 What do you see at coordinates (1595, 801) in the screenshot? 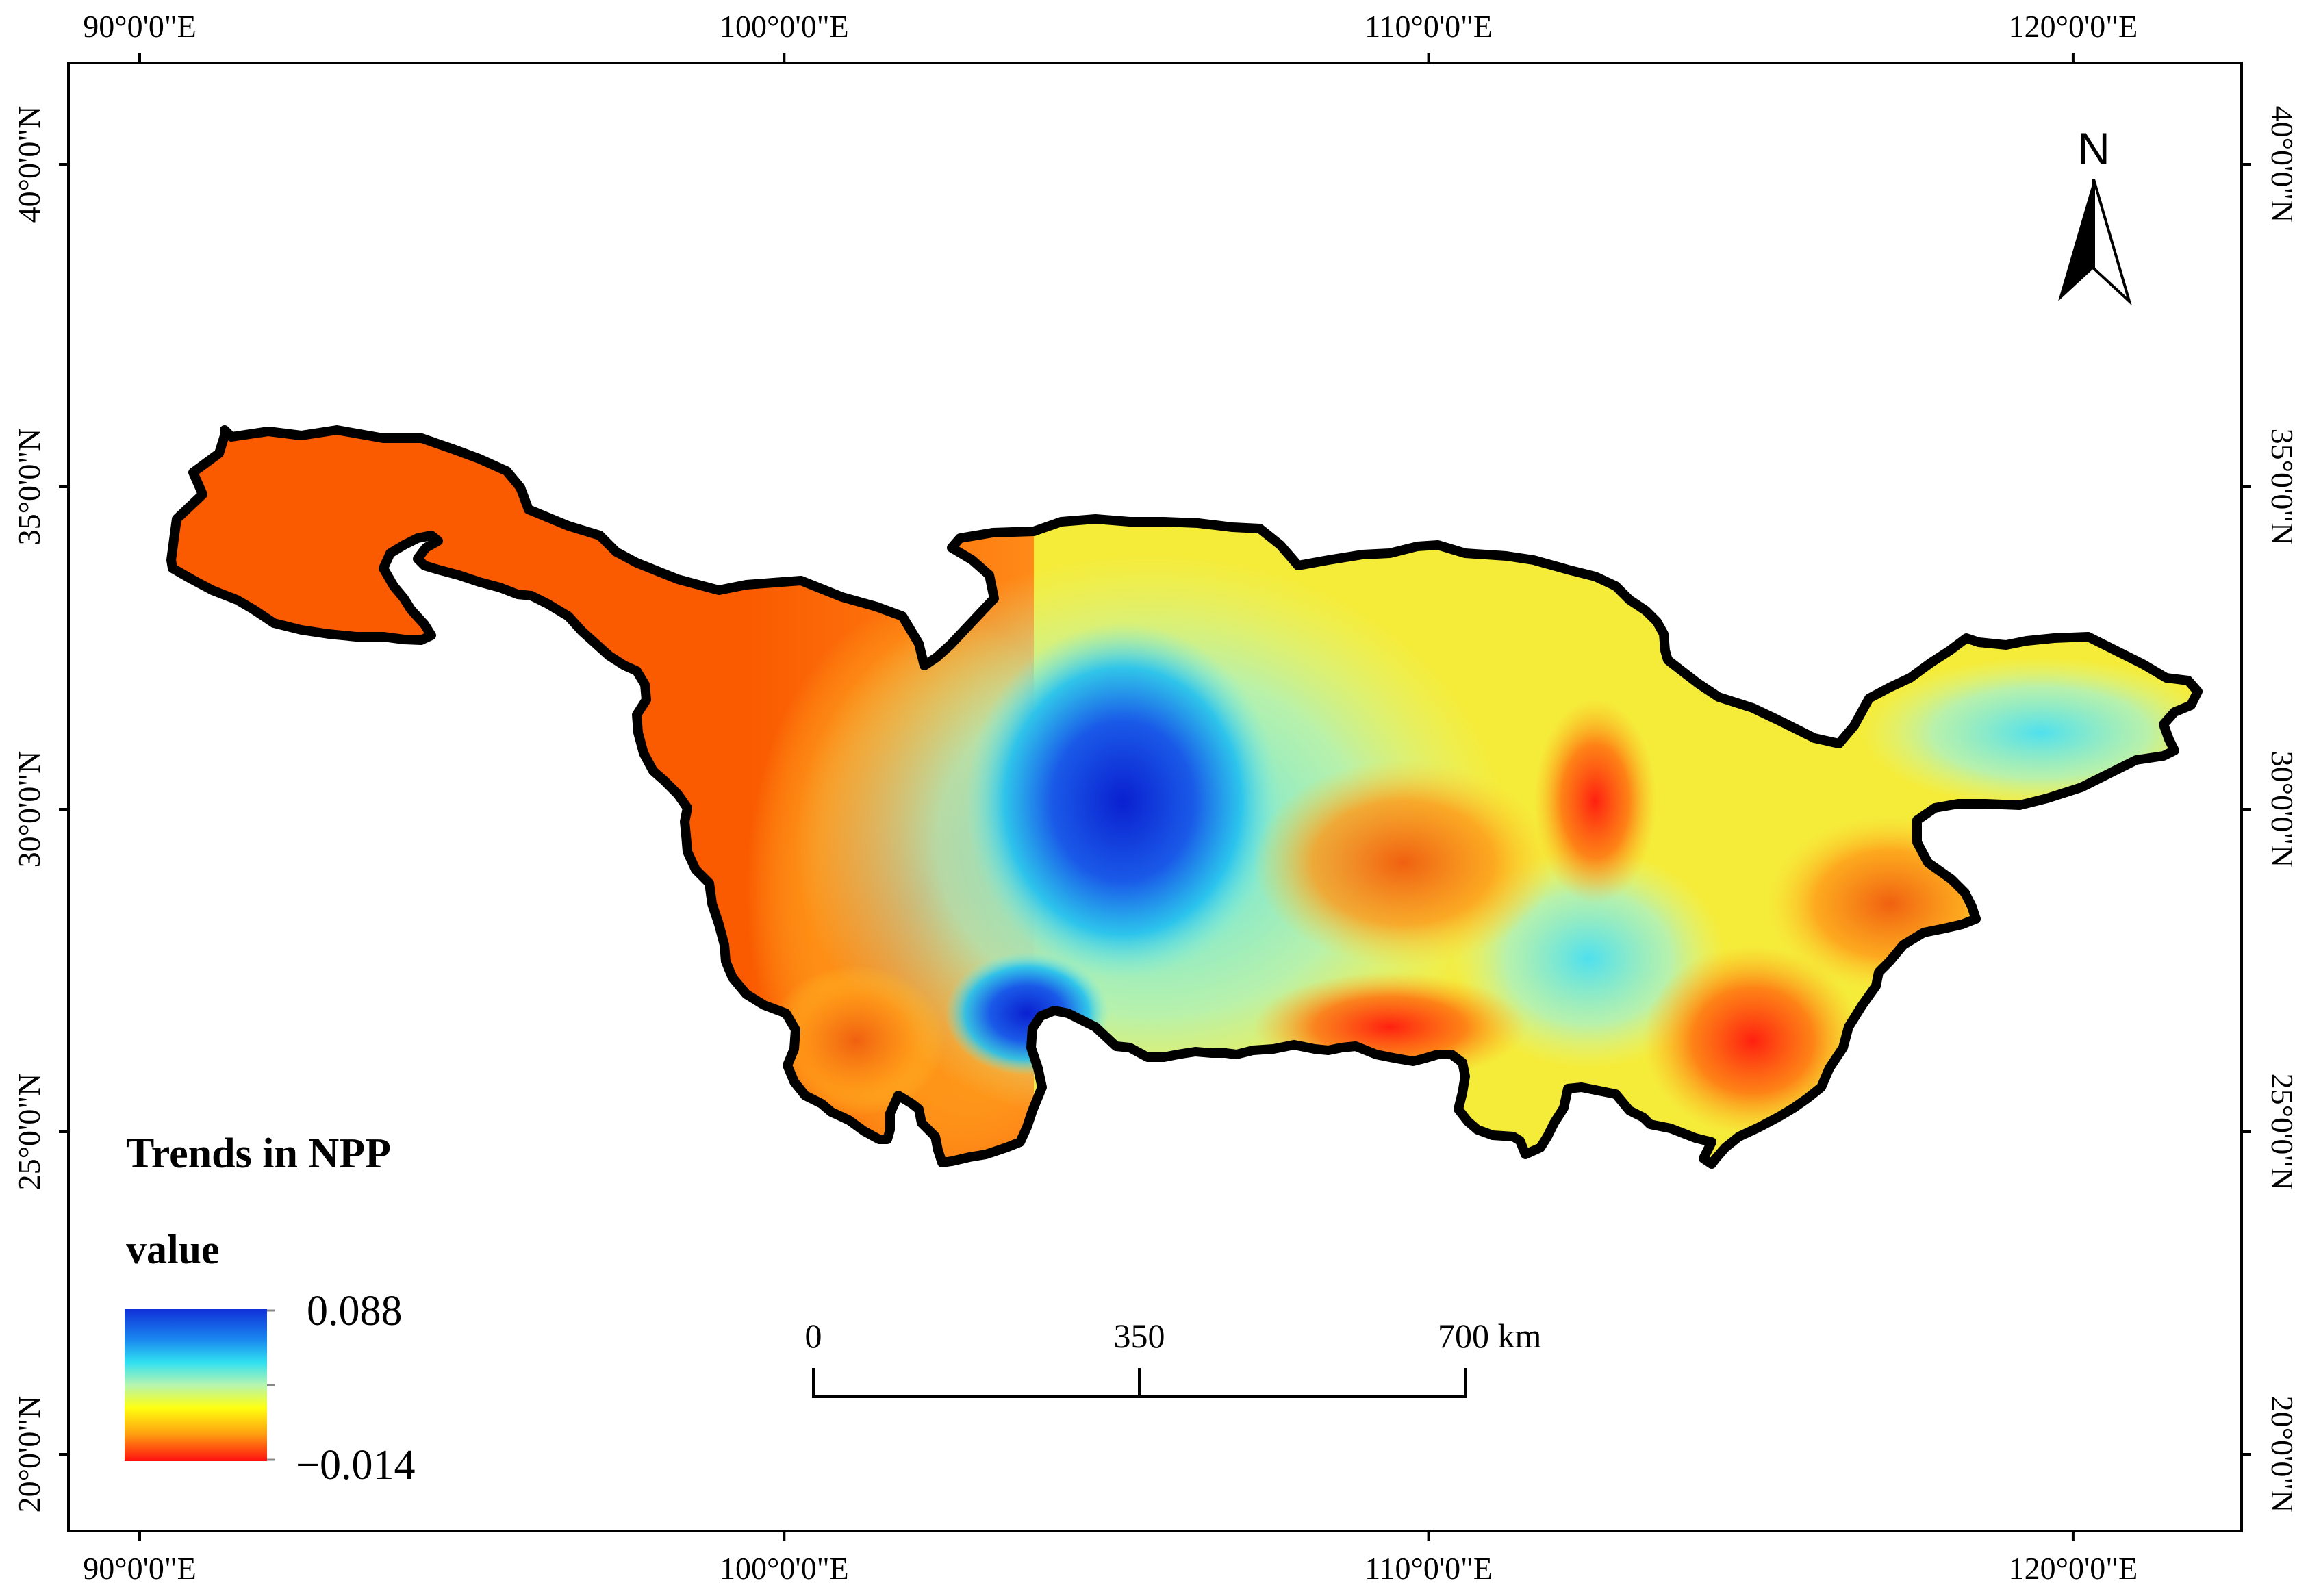
I see `raster-red-center` at bounding box center [1595, 801].